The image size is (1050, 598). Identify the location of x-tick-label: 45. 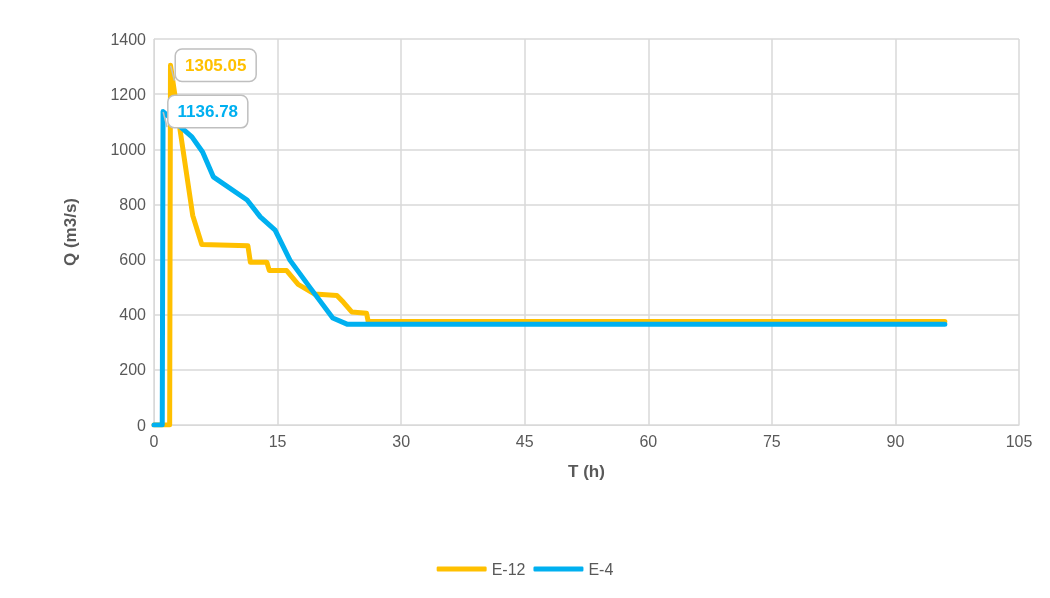
(524, 441).